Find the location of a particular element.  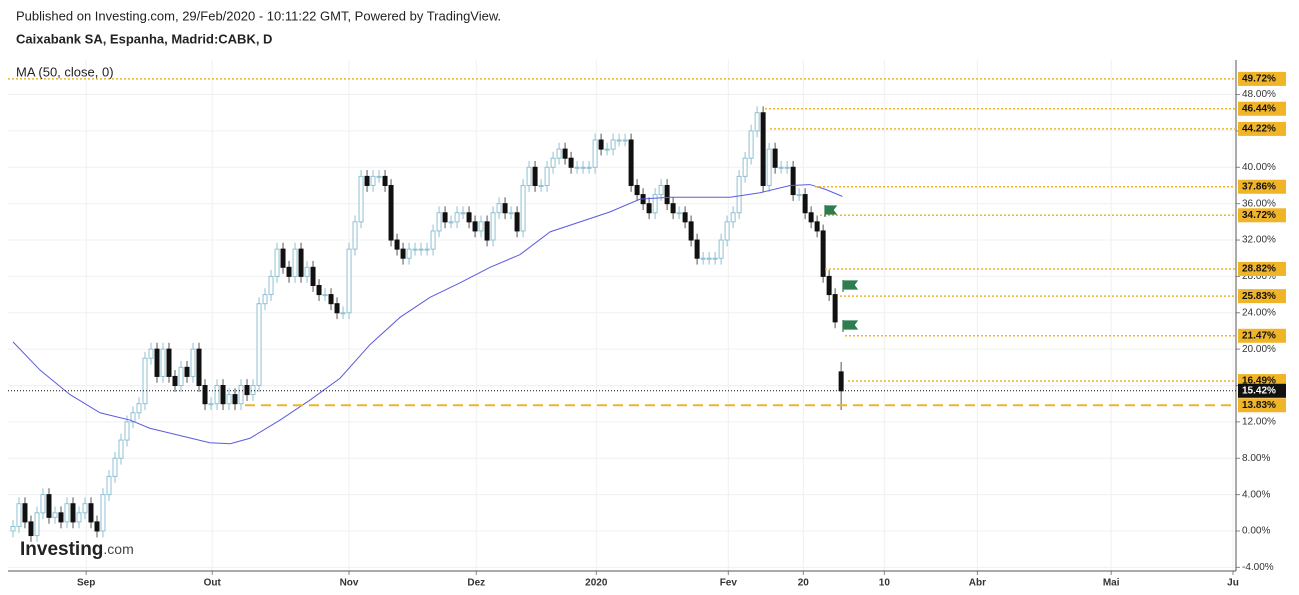

x-tick-label: Out is located at coordinates (213, 583).